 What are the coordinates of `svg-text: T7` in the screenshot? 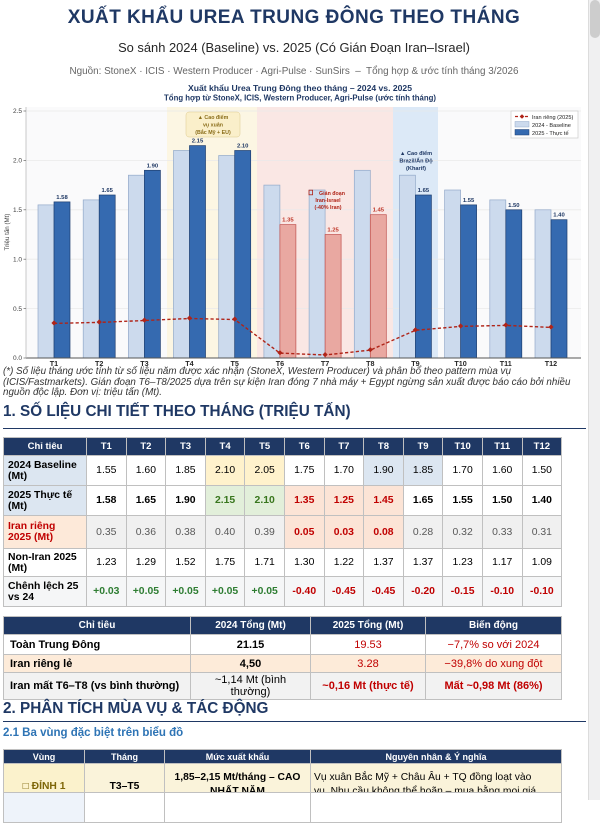 It's located at (325, 363).